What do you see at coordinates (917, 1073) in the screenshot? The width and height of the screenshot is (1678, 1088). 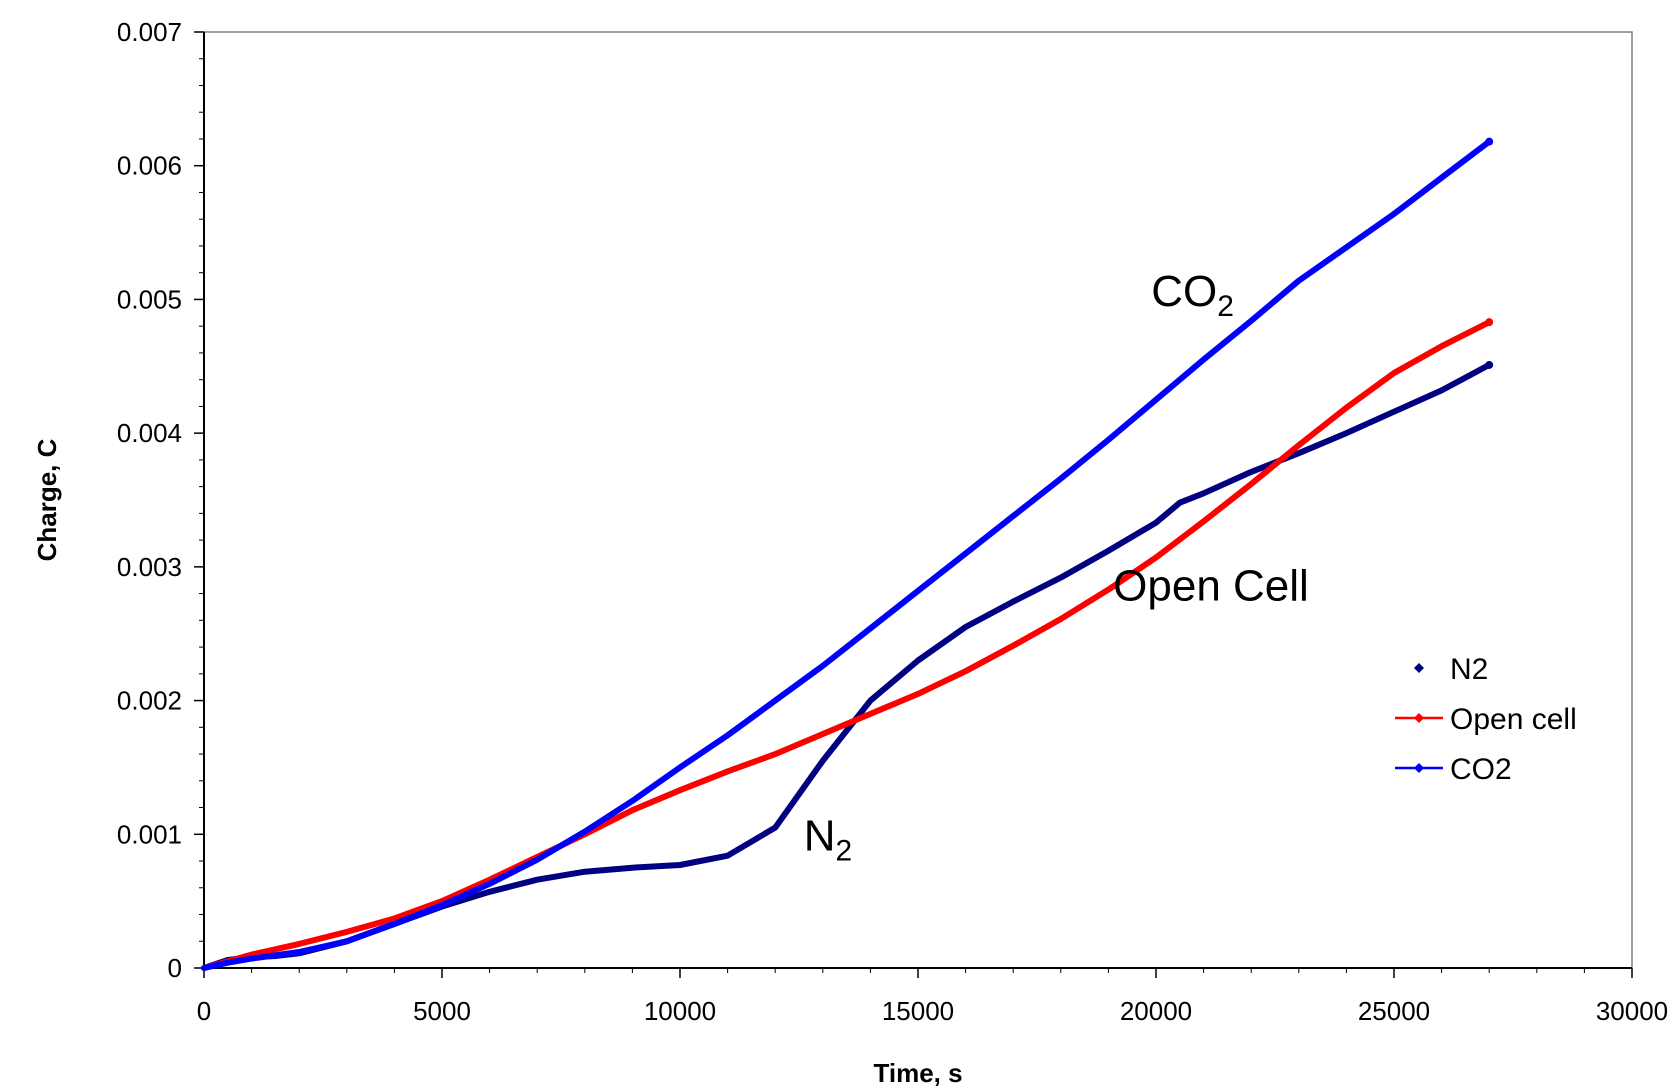 I see `x-axis-title: Time, s` at bounding box center [917, 1073].